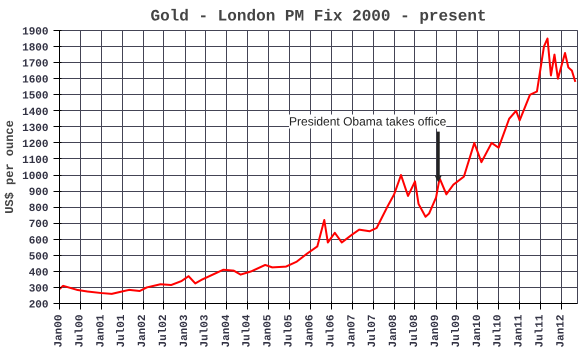 The width and height of the screenshot is (583, 350). What do you see at coordinates (268, 331) in the screenshot?
I see `x-tick-label: Jan05` at bounding box center [268, 331].